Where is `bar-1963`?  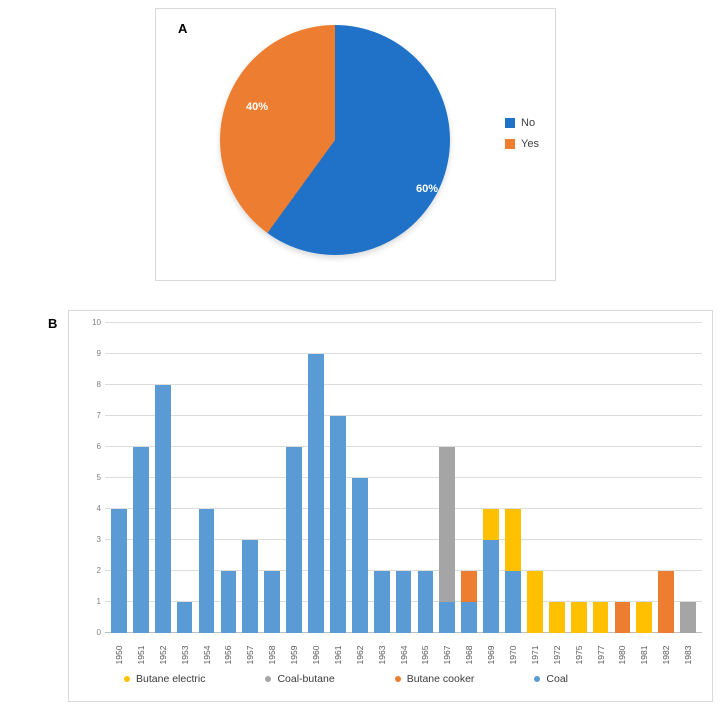 bar-1963 is located at coordinates (382, 478).